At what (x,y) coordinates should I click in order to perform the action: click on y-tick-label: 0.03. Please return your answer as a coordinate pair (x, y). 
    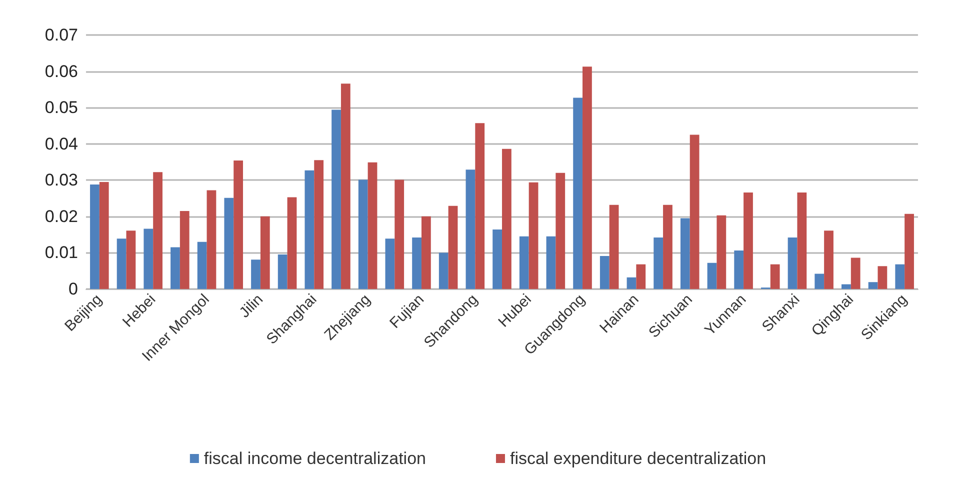
    Looking at the image, I should click on (61, 180).